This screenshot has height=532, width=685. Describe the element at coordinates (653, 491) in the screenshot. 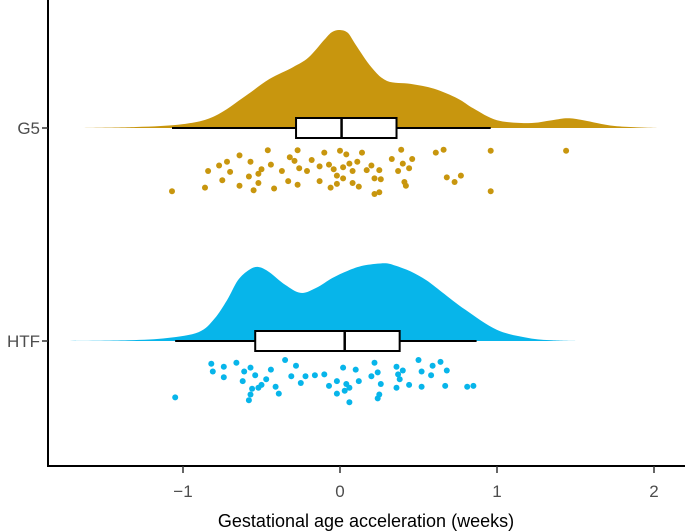

I see `x-tick-label: 2` at that location.